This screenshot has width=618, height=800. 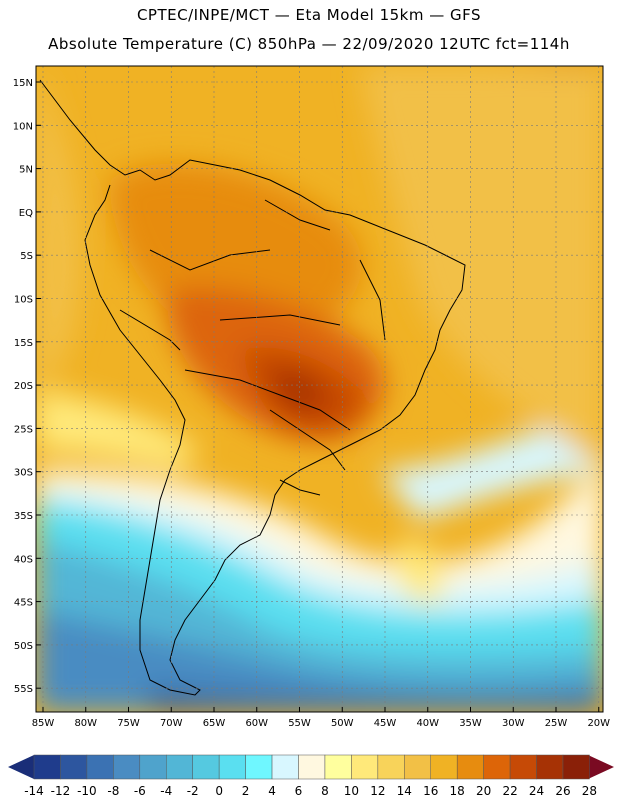 What do you see at coordinates (309, 15) in the screenshot?
I see `chart-title-line1: CPTEC/INPE/MCT — Eta Model 15km — GFS` at bounding box center [309, 15].